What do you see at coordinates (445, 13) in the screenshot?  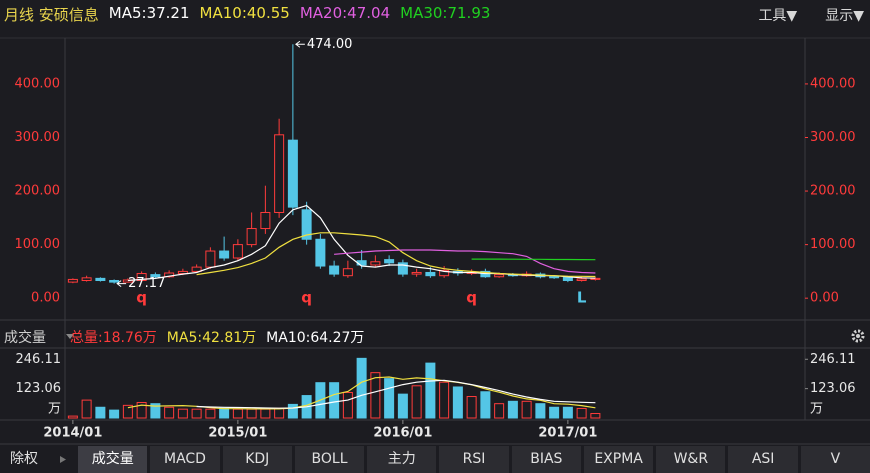 I see `ma-legend: MA30:71.93` at bounding box center [445, 13].